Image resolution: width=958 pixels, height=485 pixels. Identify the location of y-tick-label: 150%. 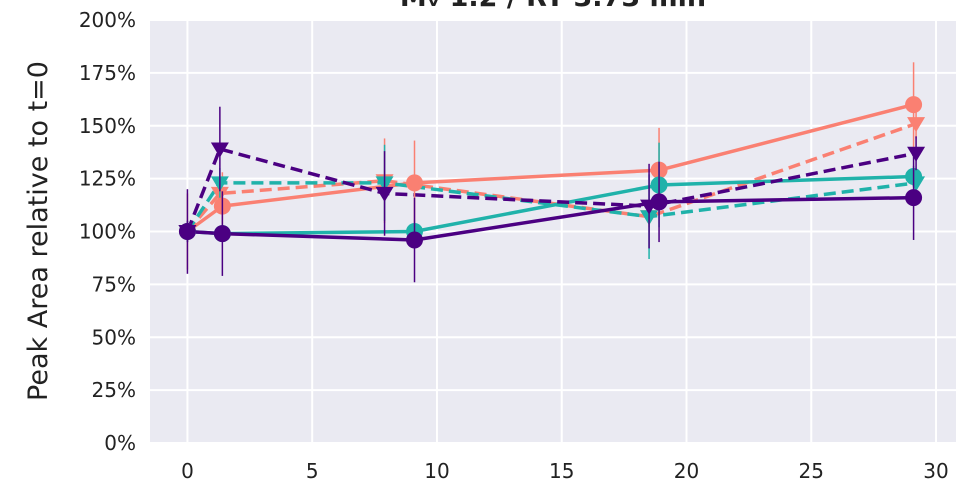
(107, 126).